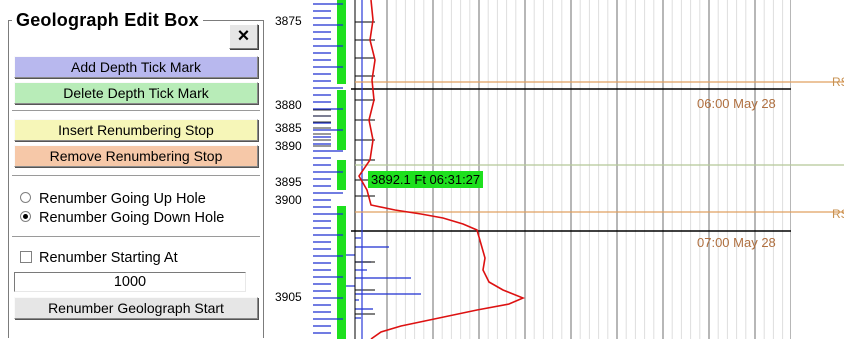 The width and height of the screenshot is (844, 339). What do you see at coordinates (136, 93) in the screenshot?
I see `delete-depth-tick-mark-button: Delete Depth Tick Mark` at bounding box center [136, 93].